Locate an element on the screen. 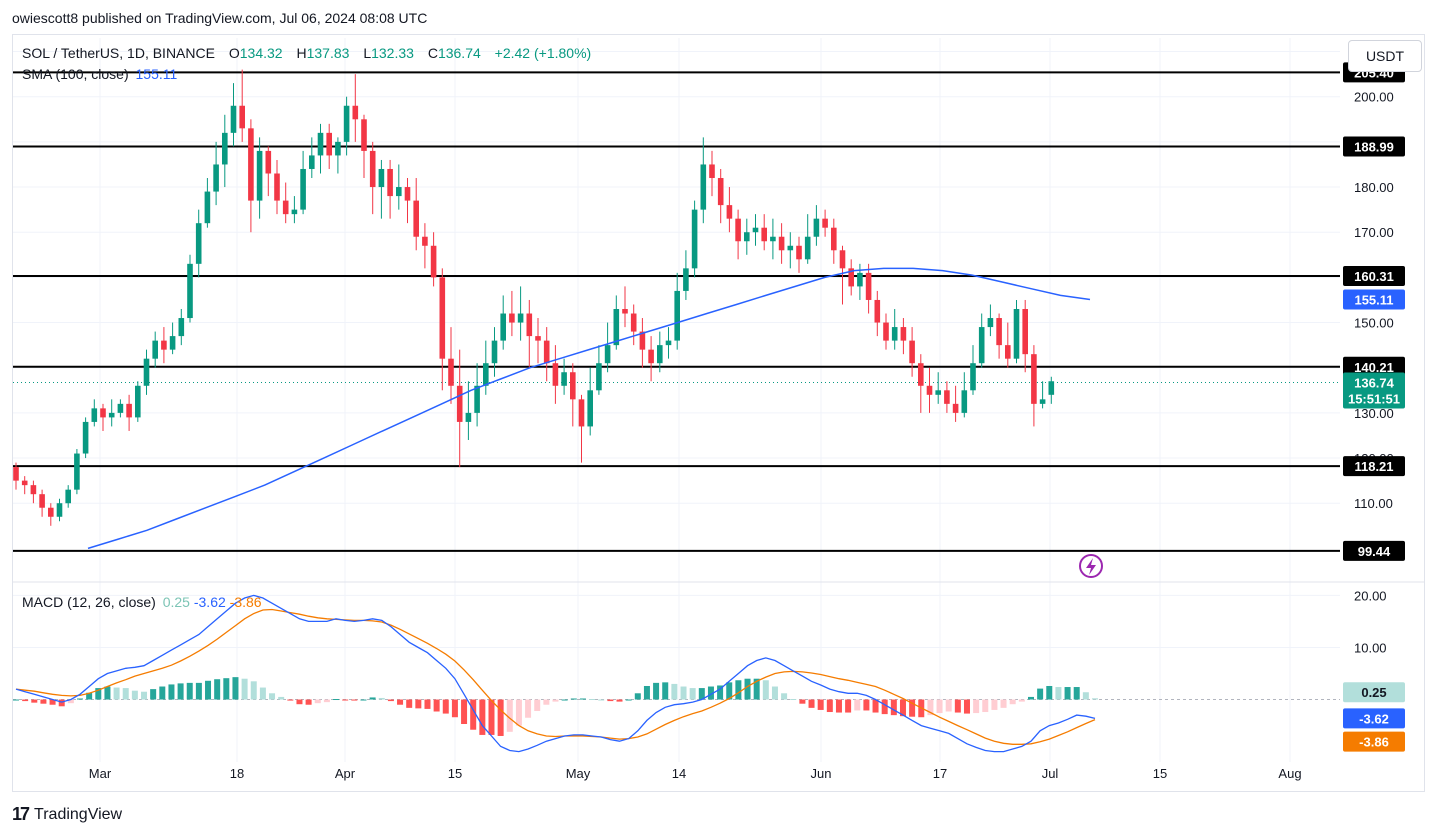 This screenshot has width=1438, height=836. macd-y-tick-label: 20.00 is located at coordinates (1370, 595).